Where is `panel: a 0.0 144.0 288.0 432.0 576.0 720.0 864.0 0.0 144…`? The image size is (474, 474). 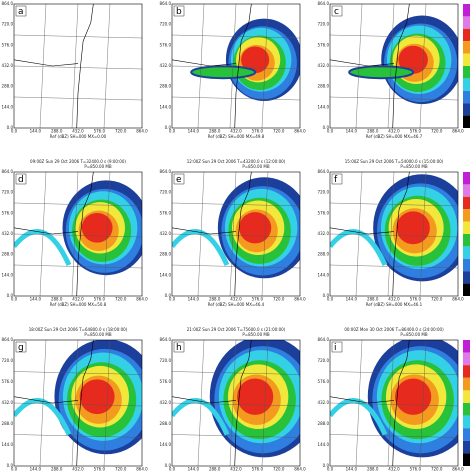 panel: a 0.0 144.0 288.0 432.0 576.0 720.0 864.0 0.0 144… is located at coordinates (75, 70).